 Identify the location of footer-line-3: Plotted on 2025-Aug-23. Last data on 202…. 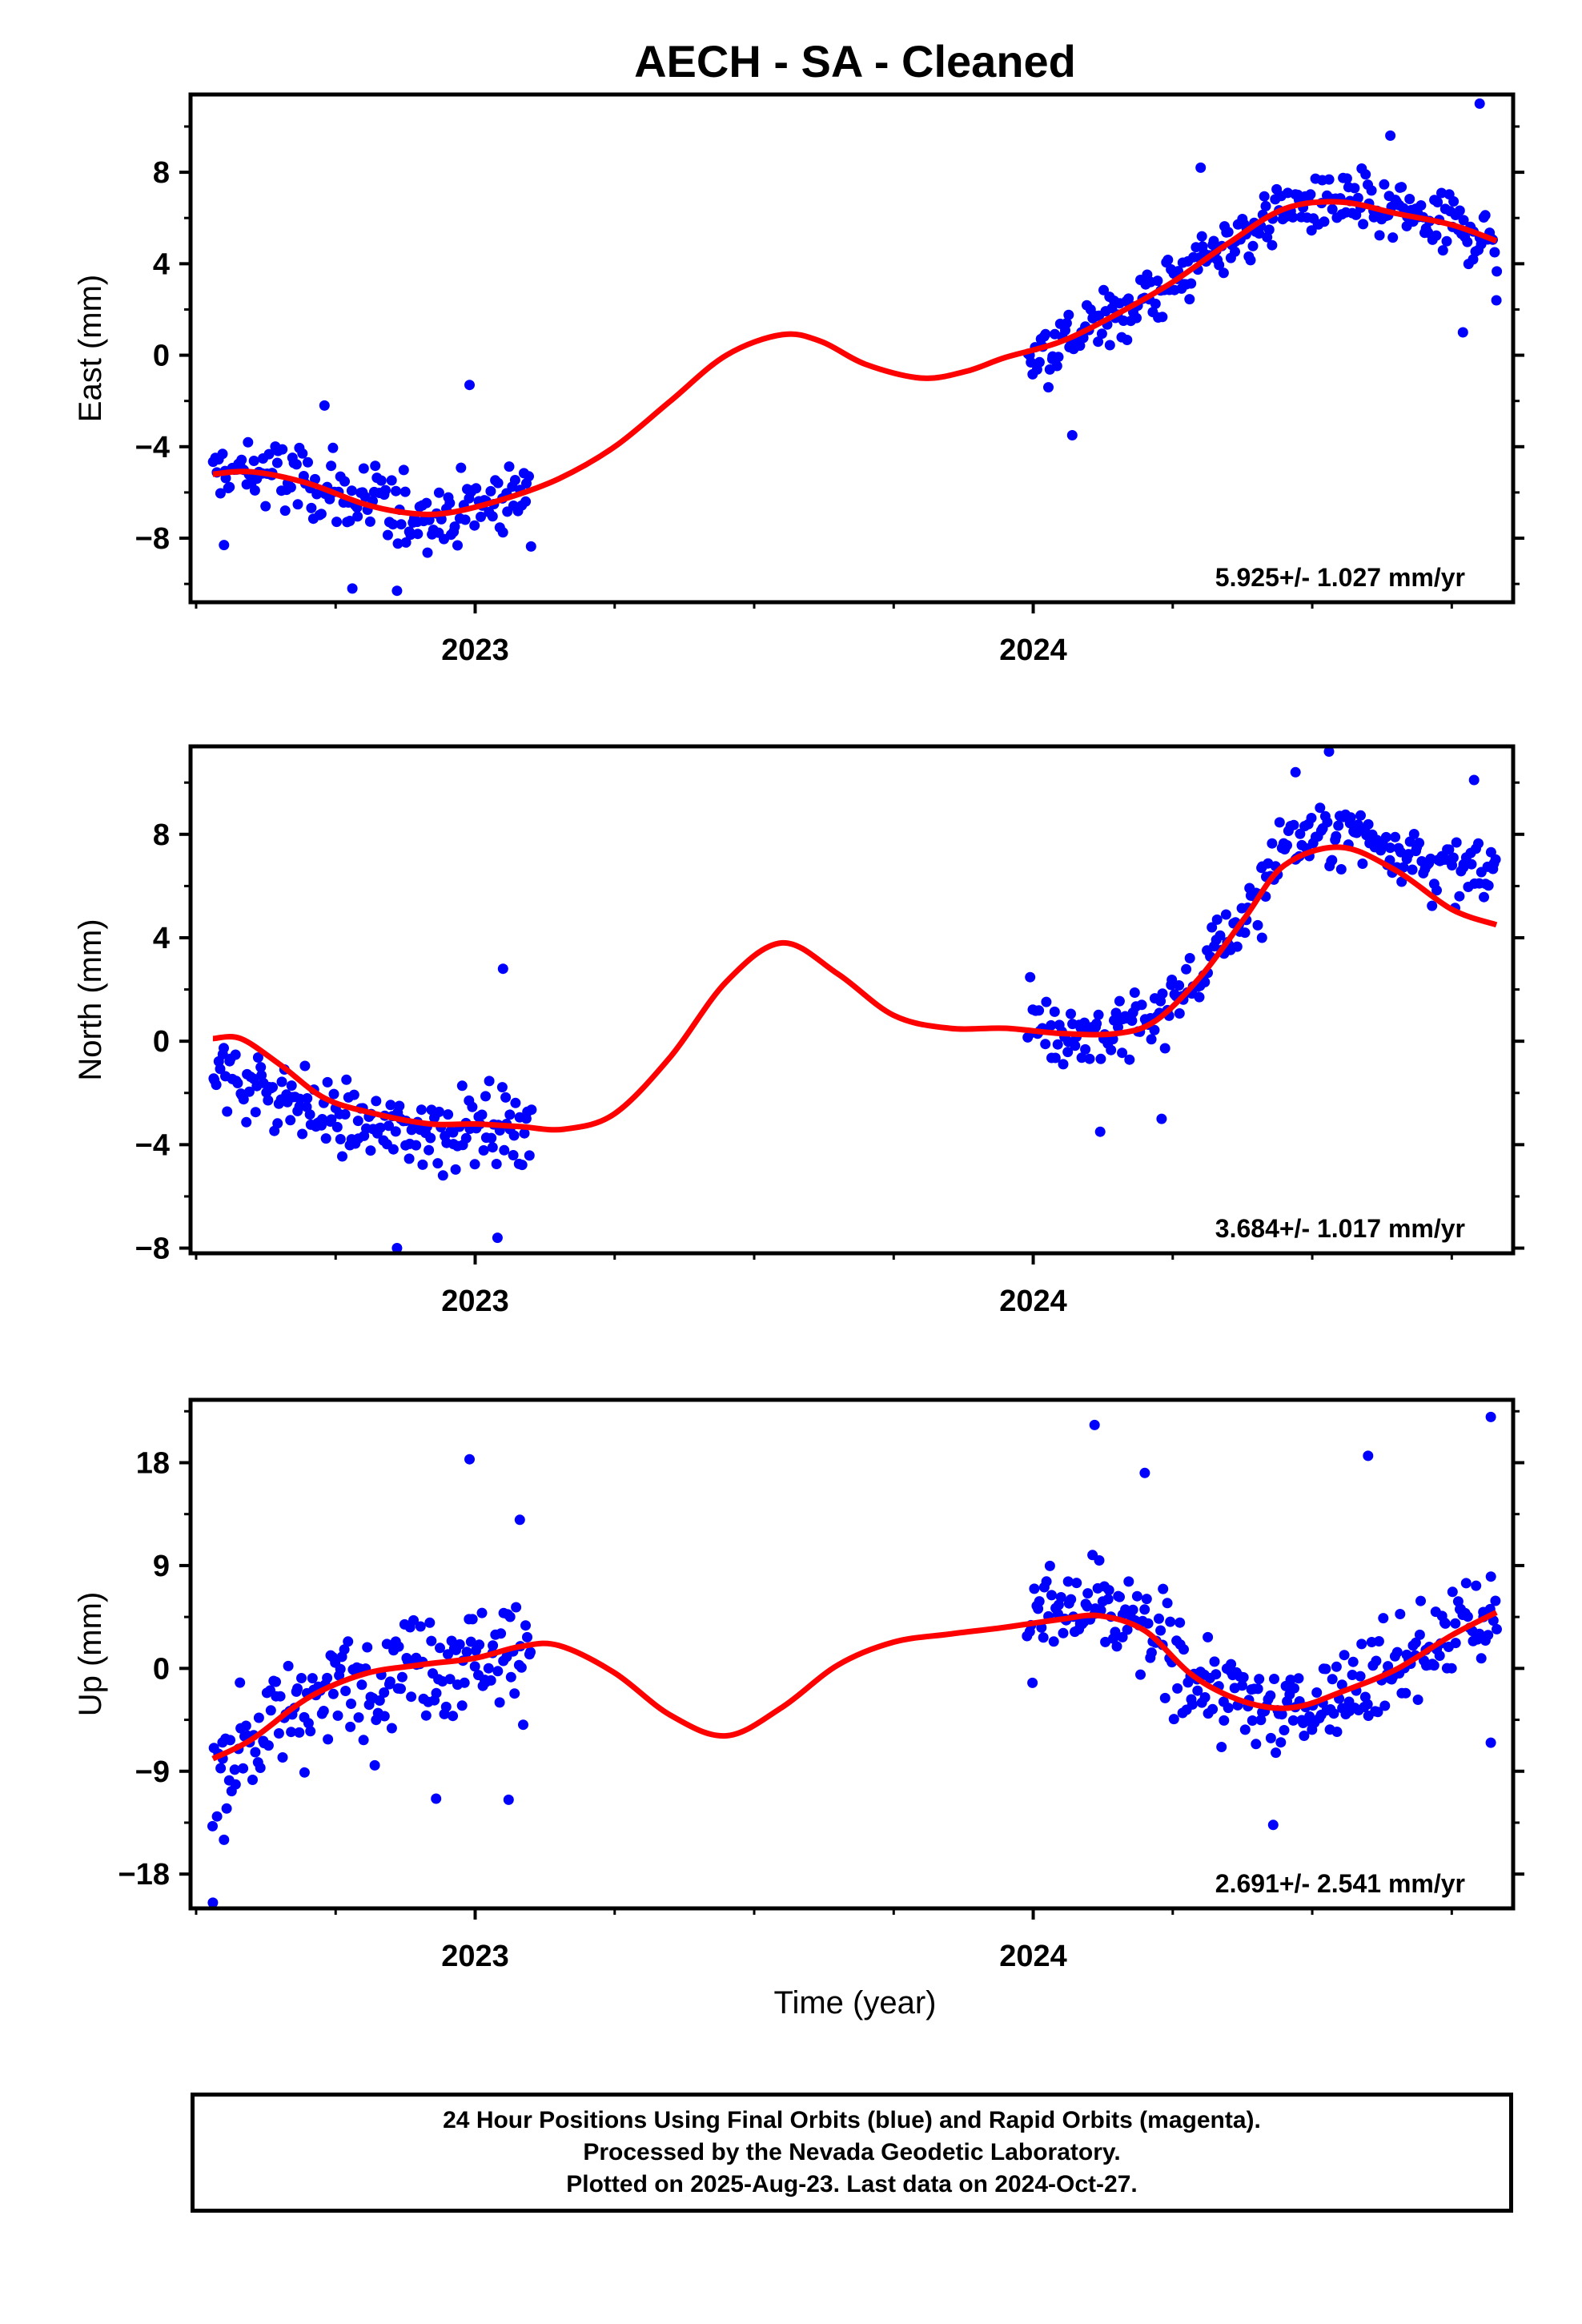
(852, 2184).